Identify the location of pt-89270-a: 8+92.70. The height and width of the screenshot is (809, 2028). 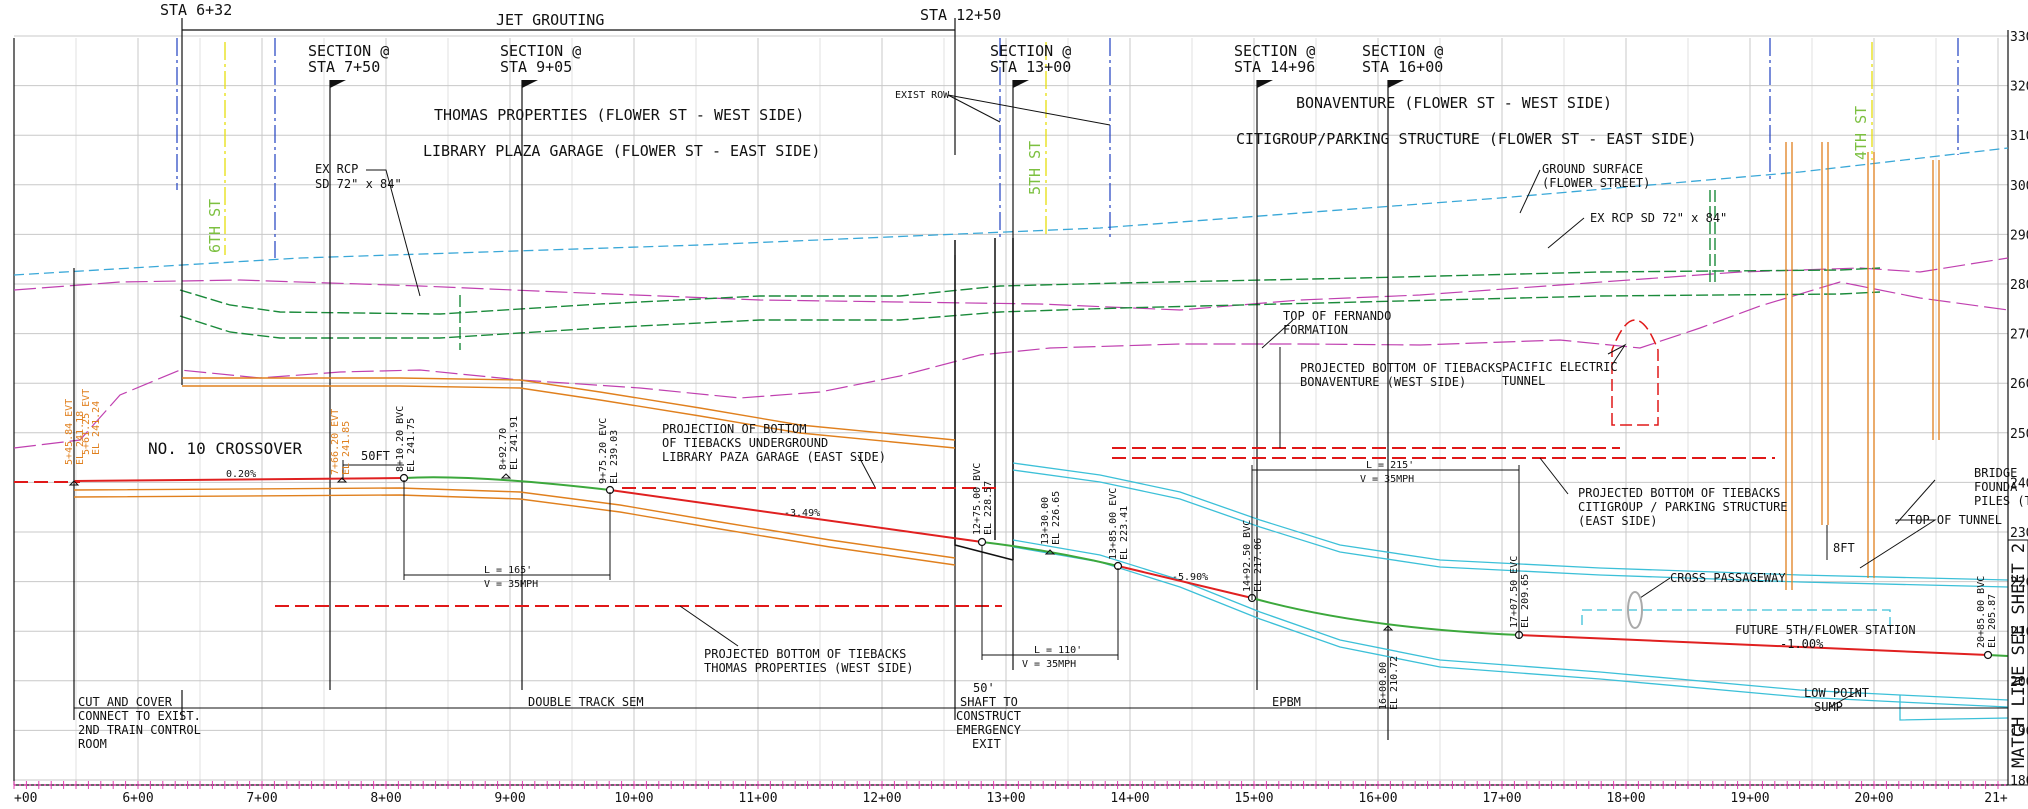
(503, 449).